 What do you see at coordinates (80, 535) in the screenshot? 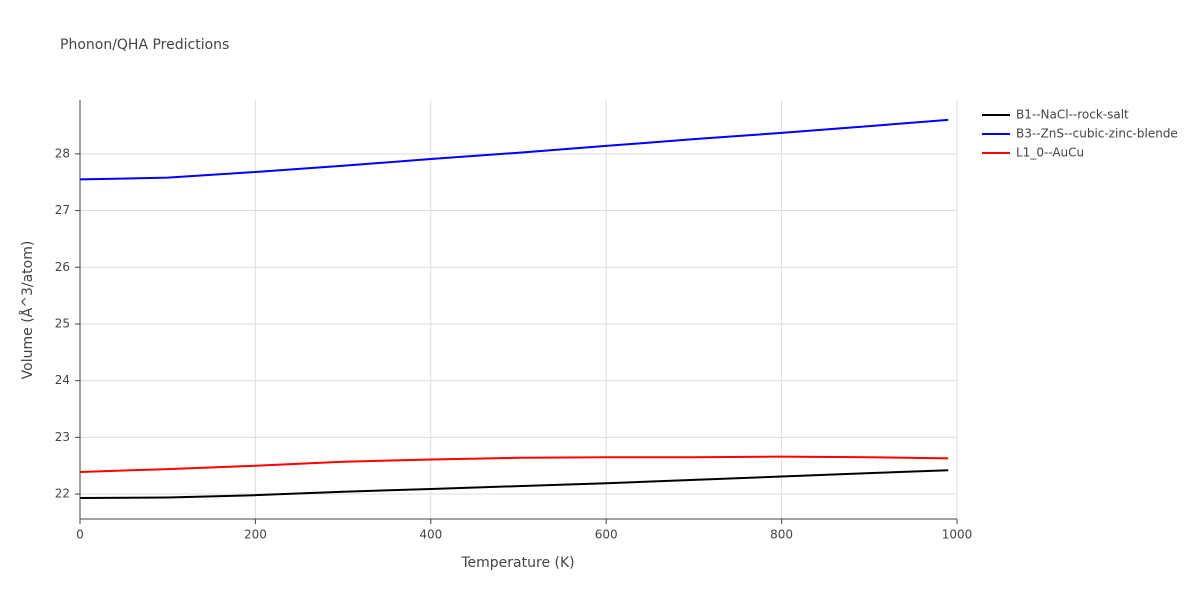
I see `x-tick-label: 0` at bounding box center [80, 535].